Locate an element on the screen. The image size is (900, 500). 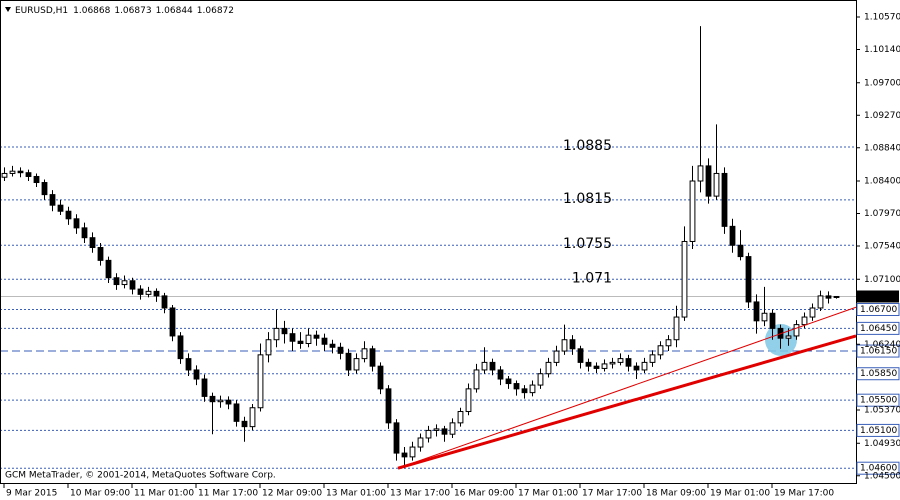
price-box-label: 1.05850 is located at coordinates (878, 374).